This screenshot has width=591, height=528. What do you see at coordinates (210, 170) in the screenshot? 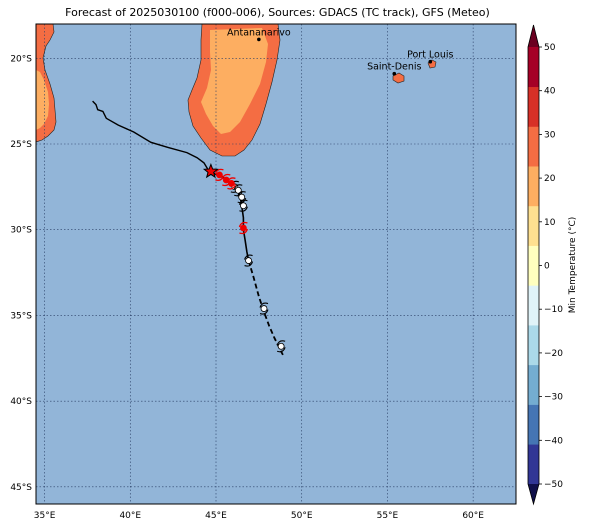
I see `current-position-star` at bounding box center [210, 170].